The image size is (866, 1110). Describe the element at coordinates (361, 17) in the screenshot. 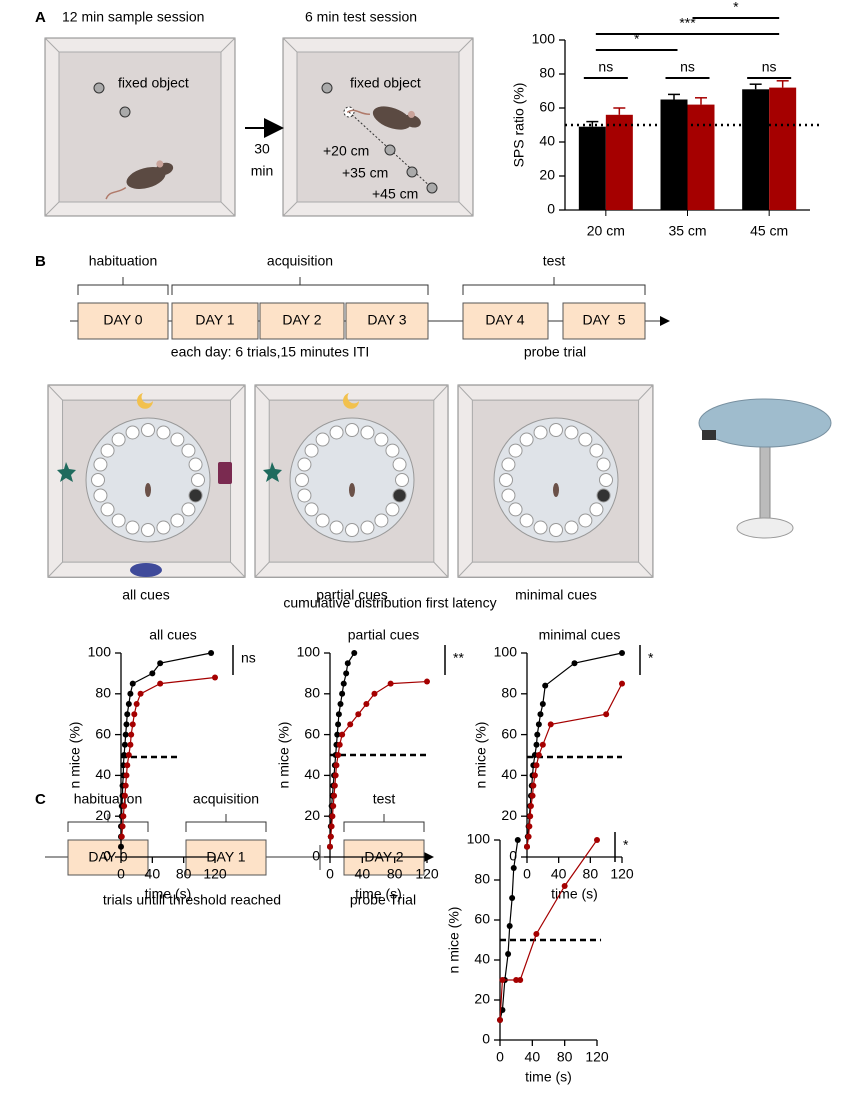

I see `test-title: 6 min test session` at that location.